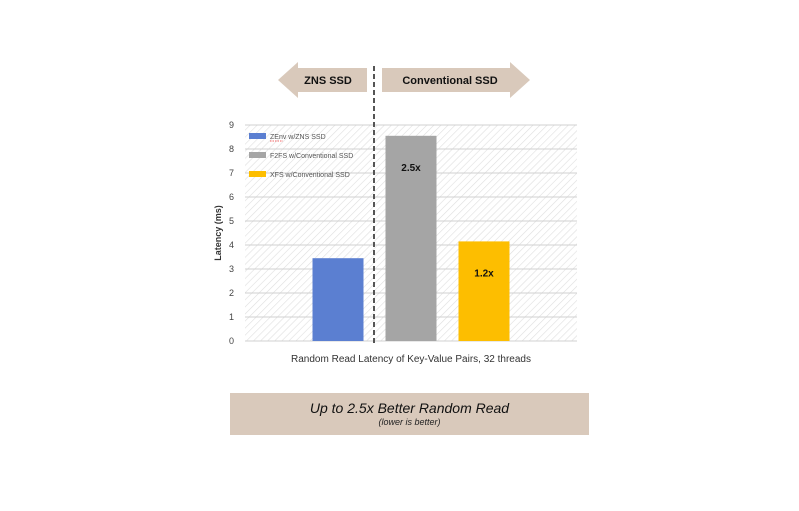  I want to click on y-tick-label: 6, so click(231, 197).